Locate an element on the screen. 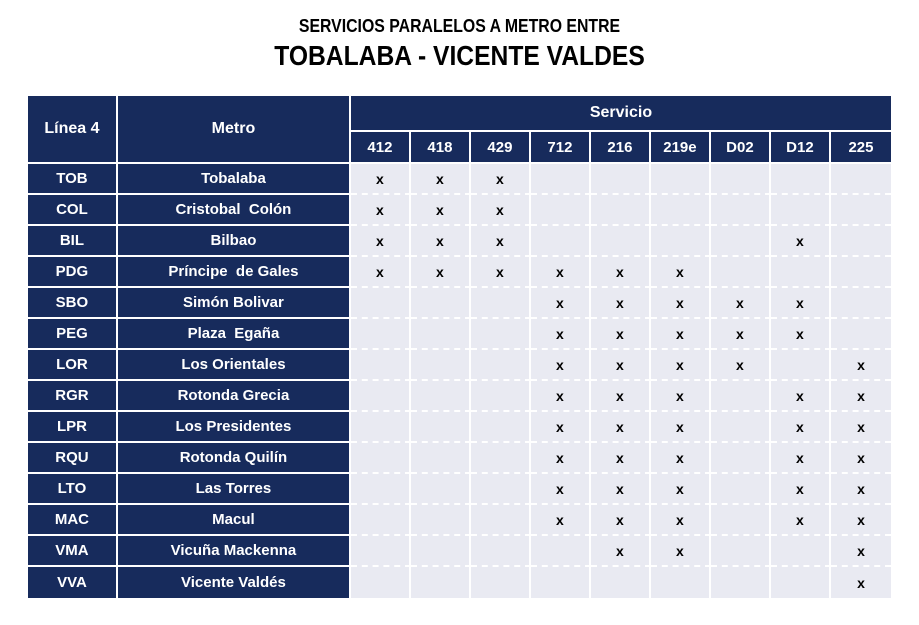 The height and width of the screenshot is (625, 919). station-code-cell: SBO is located at coordinates (72, 304).